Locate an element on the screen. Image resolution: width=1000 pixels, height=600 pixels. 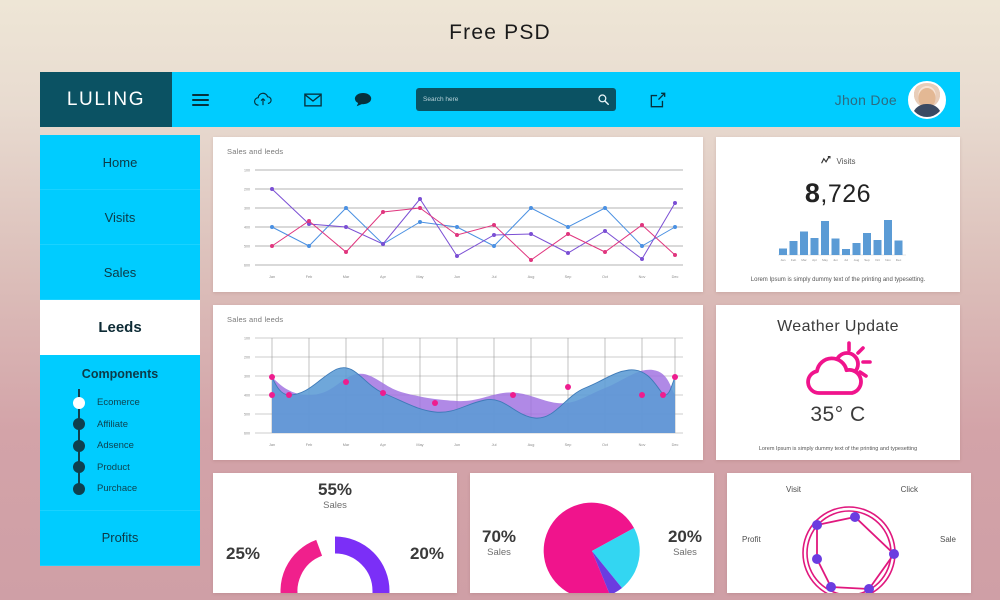
components-title: Components is located at coordinates (120, 374).